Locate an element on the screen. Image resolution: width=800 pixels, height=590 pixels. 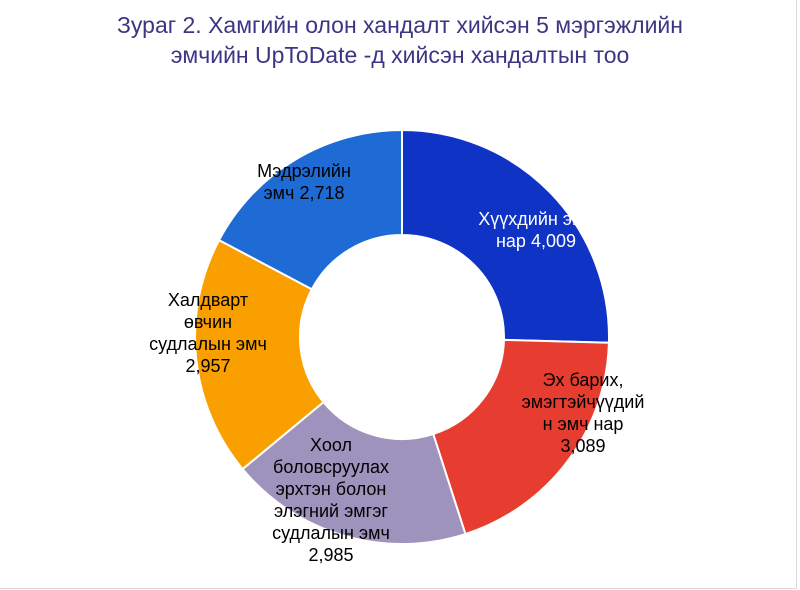
chart-title-line-2: эмчийн UpToDate -д хийсэн хандалтын тоо is located at coordinates (400, 55).